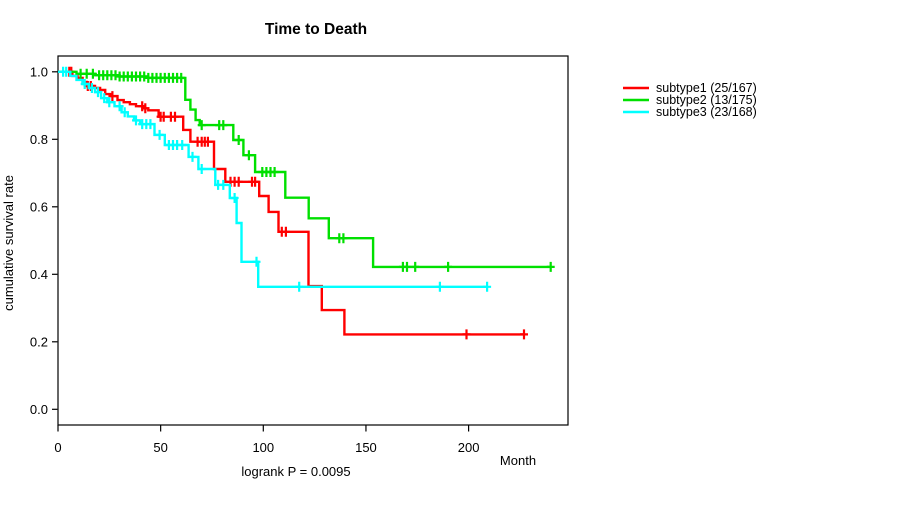 This screenshot has width=900, height=505. I want to click on y-tick-label: 0.0, so click(39, 409).